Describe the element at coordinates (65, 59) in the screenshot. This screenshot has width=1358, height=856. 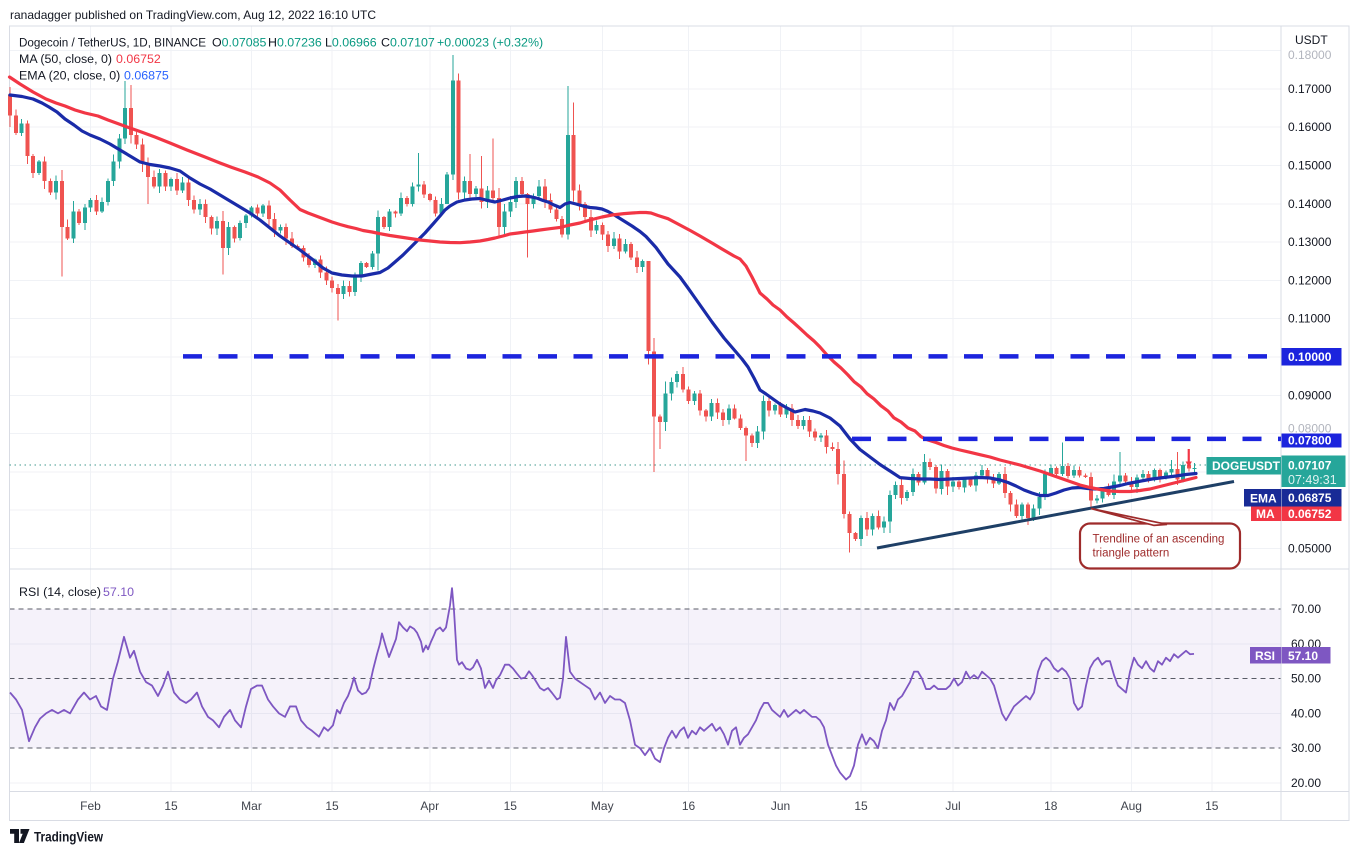
I see `svg-text: MA (50, close, 0)` at that location.